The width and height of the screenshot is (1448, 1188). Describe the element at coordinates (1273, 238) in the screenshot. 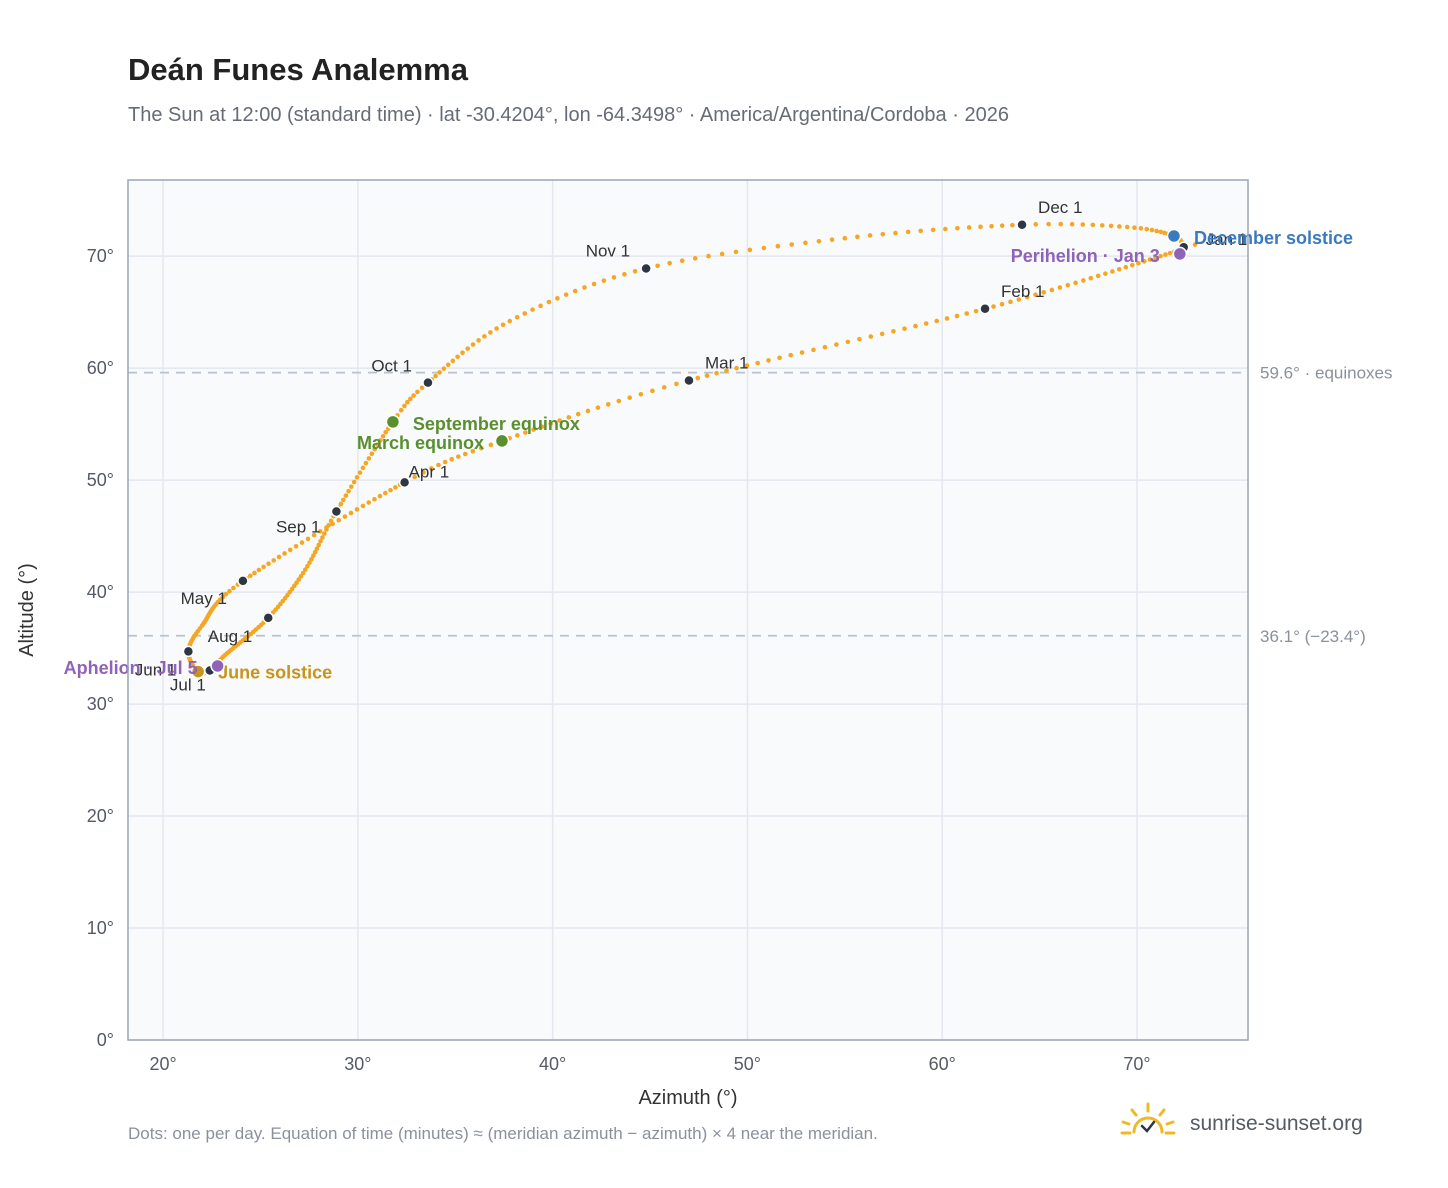

I see `event-label: December solstice` at that location.